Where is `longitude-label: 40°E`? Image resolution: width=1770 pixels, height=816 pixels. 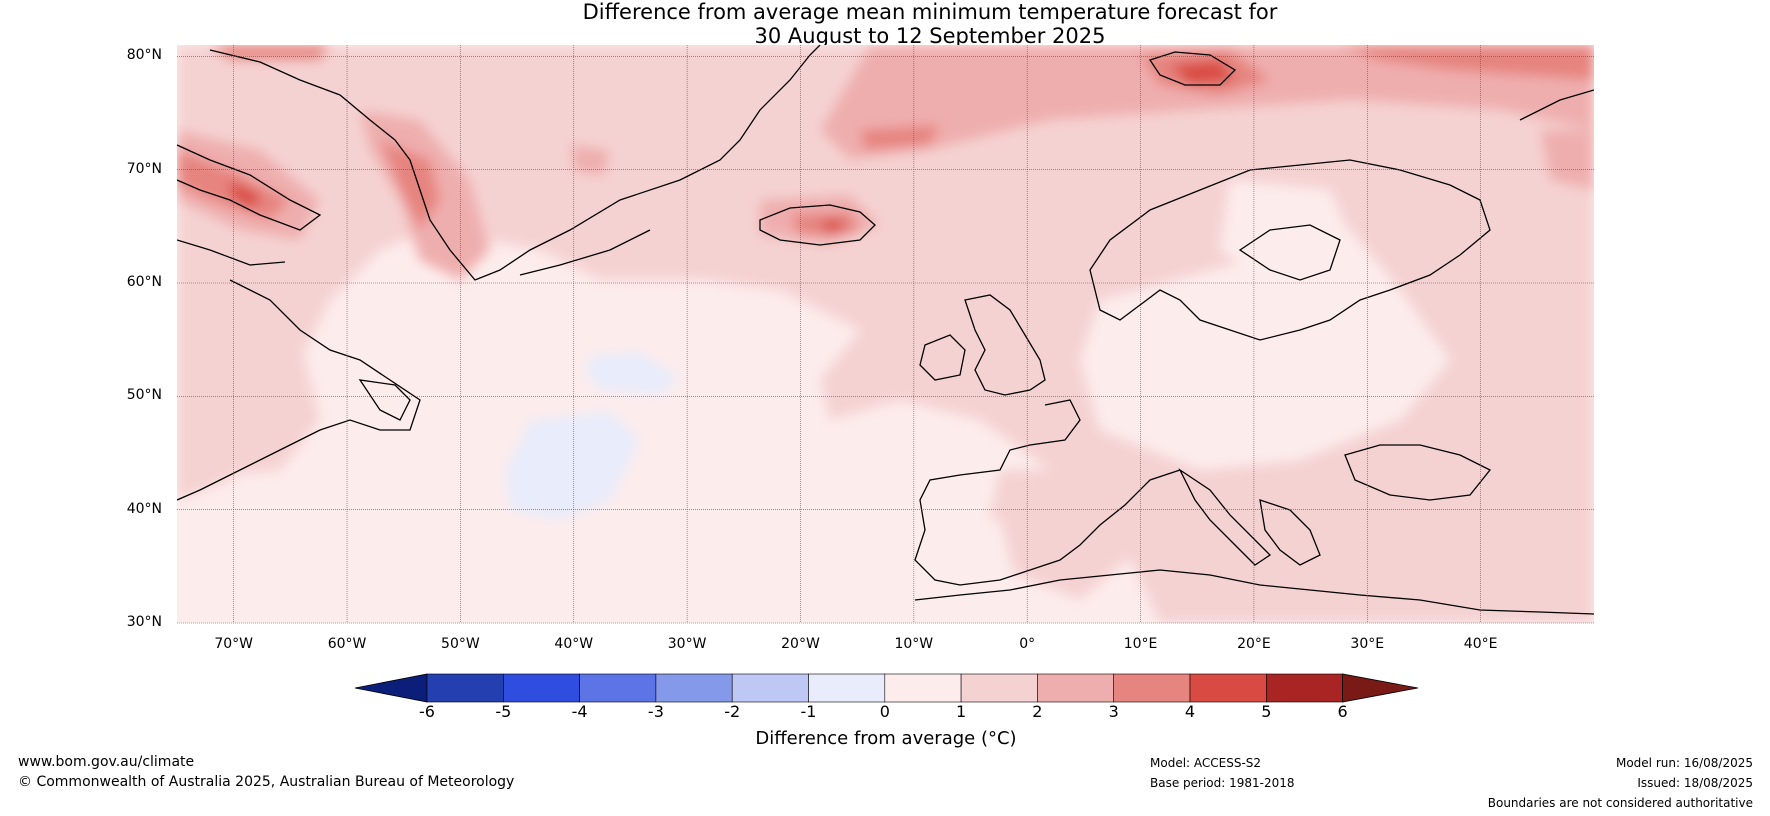 longitude-label: 40°E is located at coordinates (1480, 644).